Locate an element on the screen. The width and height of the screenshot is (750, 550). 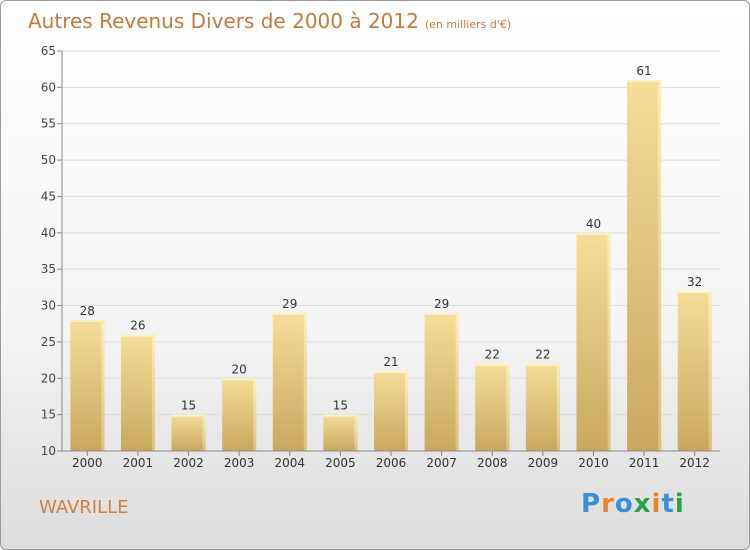
x-tick-label: 2000 is located at coordinates (87, 463).